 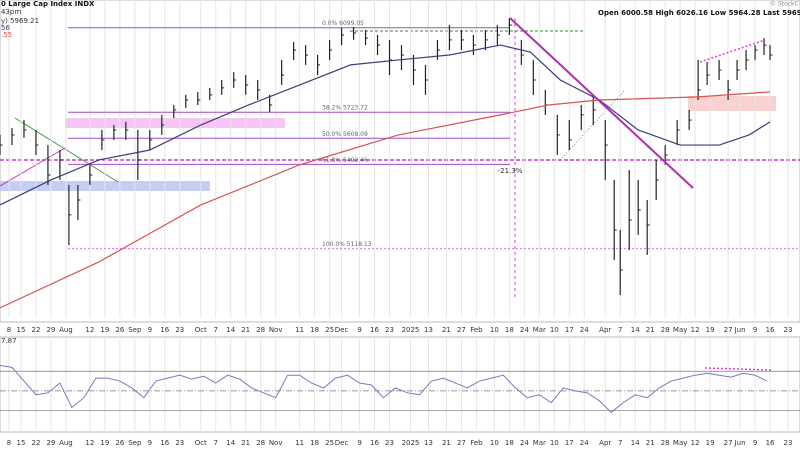 I want to click on x-tick-label: Jun, so click(x=740, y=330).